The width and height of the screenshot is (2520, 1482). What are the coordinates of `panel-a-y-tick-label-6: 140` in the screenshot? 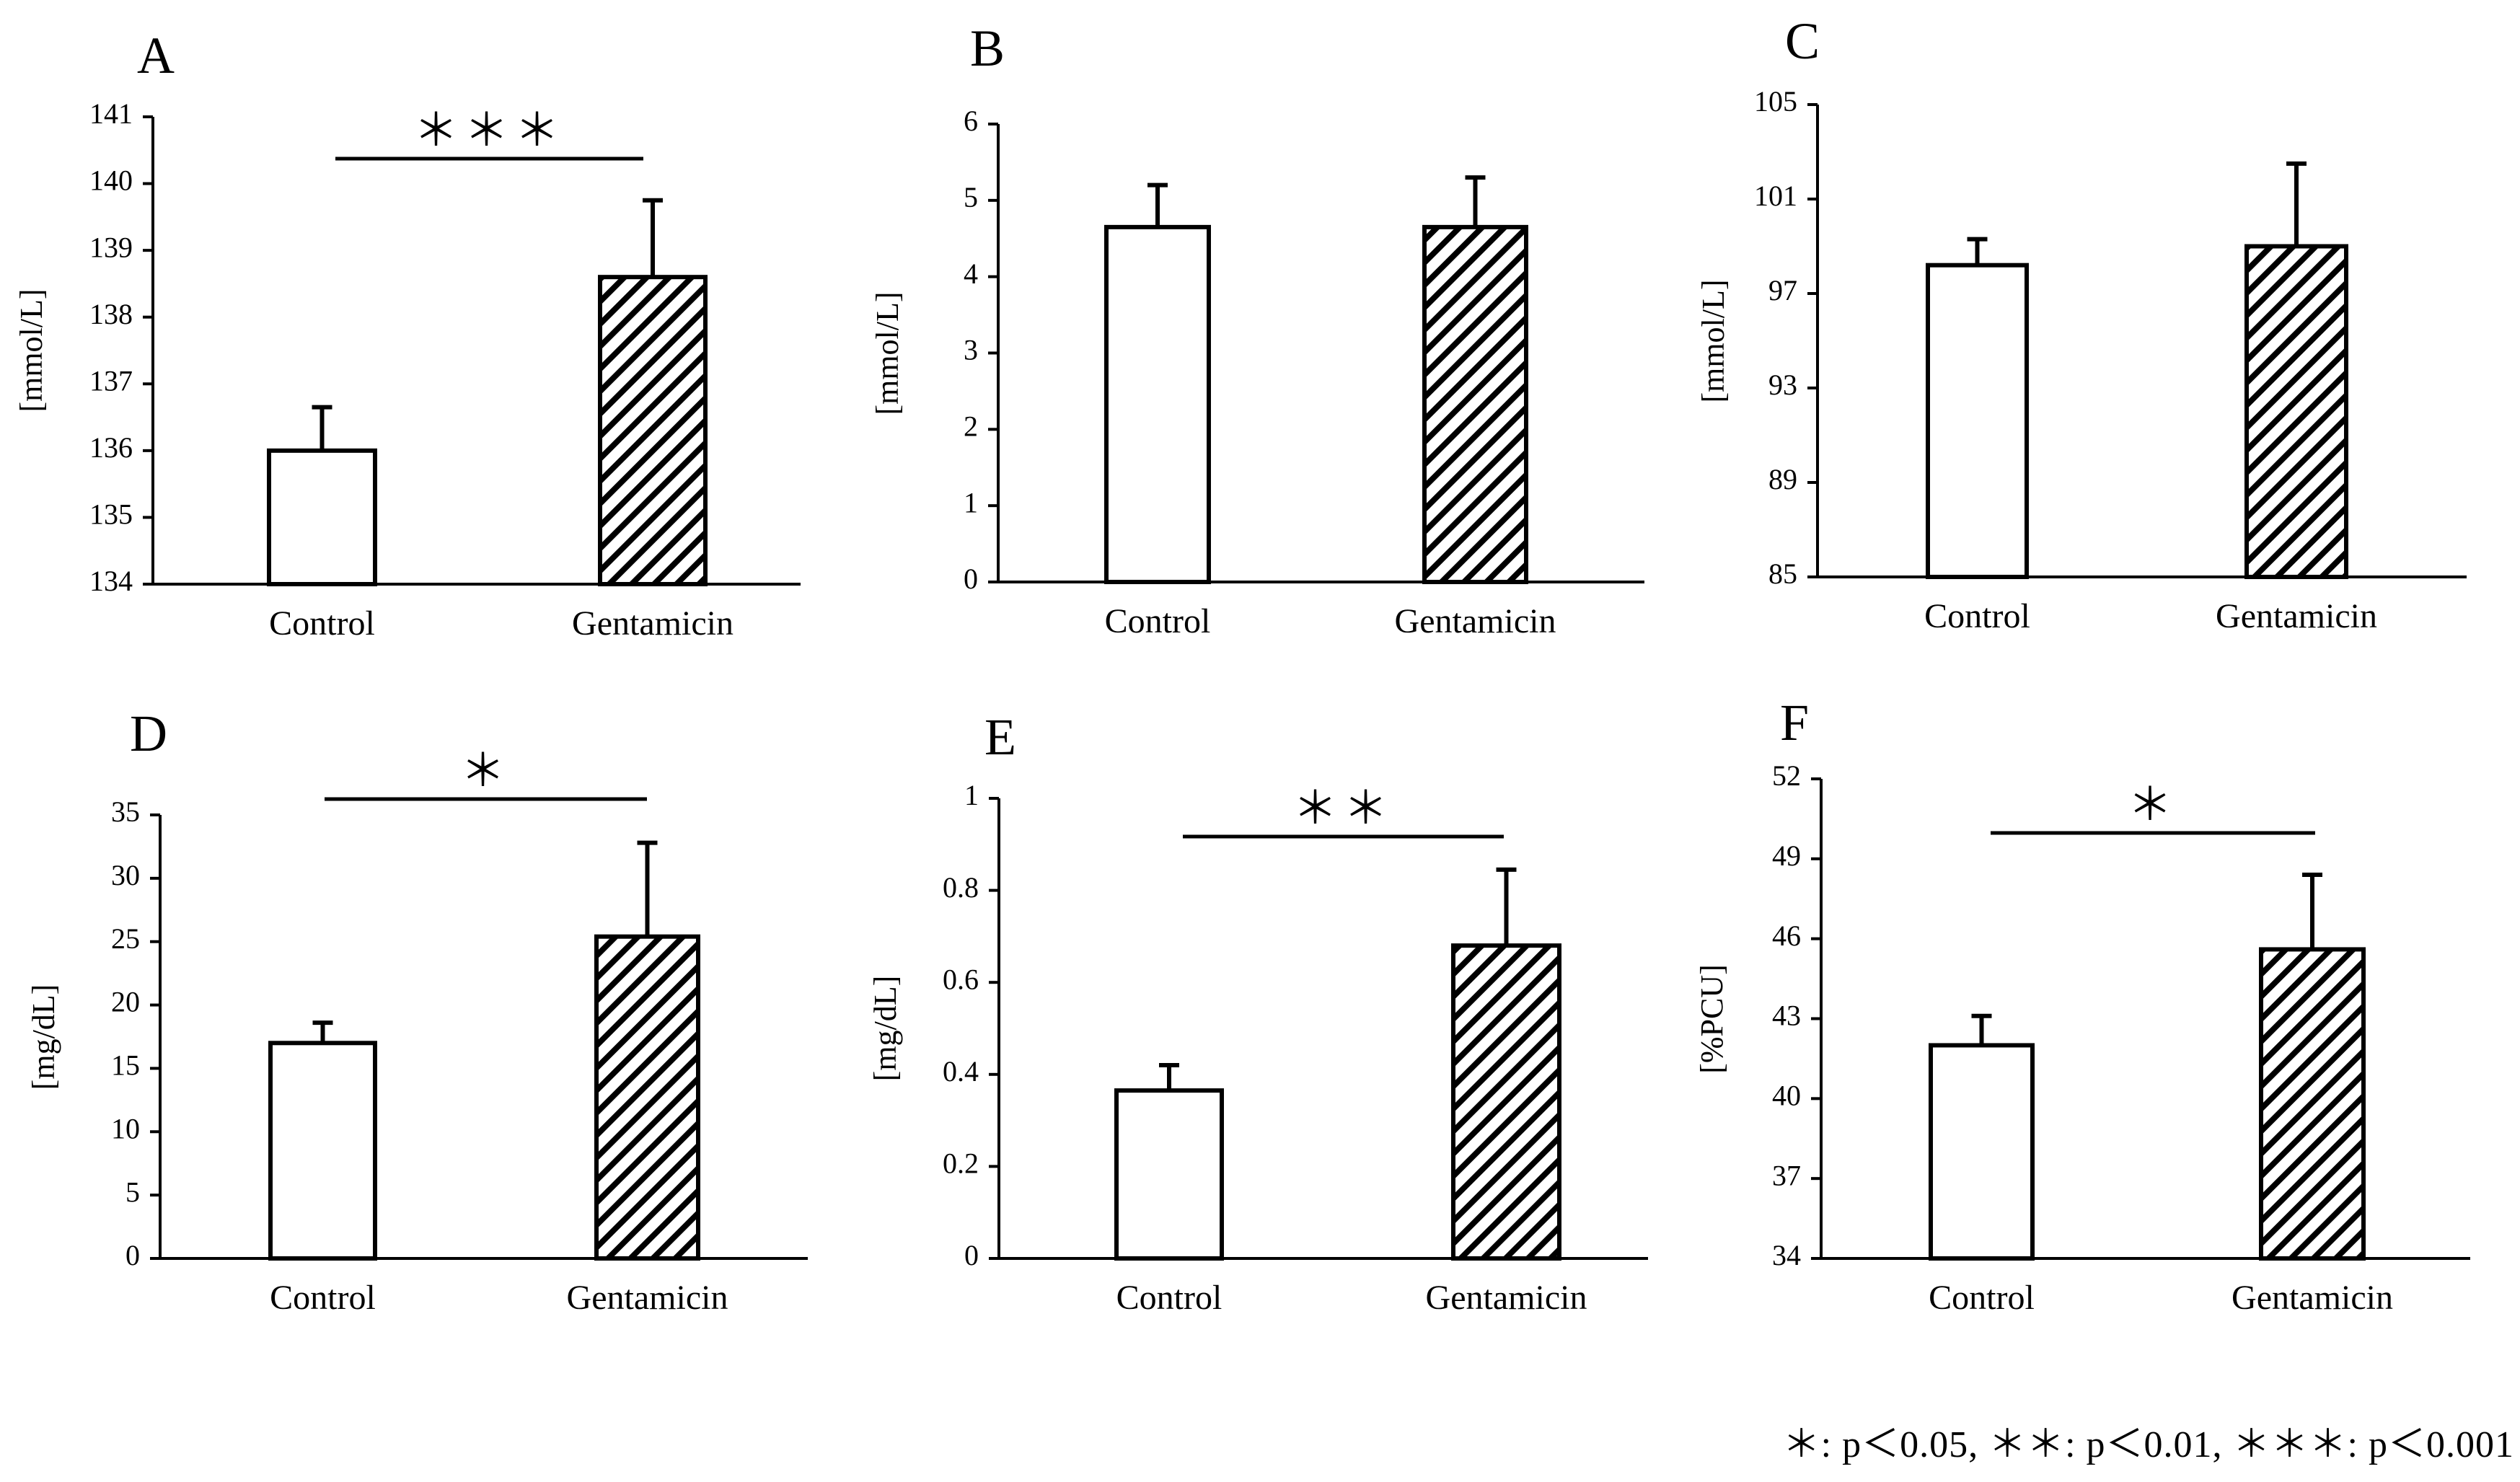 It's located at (111, 180).